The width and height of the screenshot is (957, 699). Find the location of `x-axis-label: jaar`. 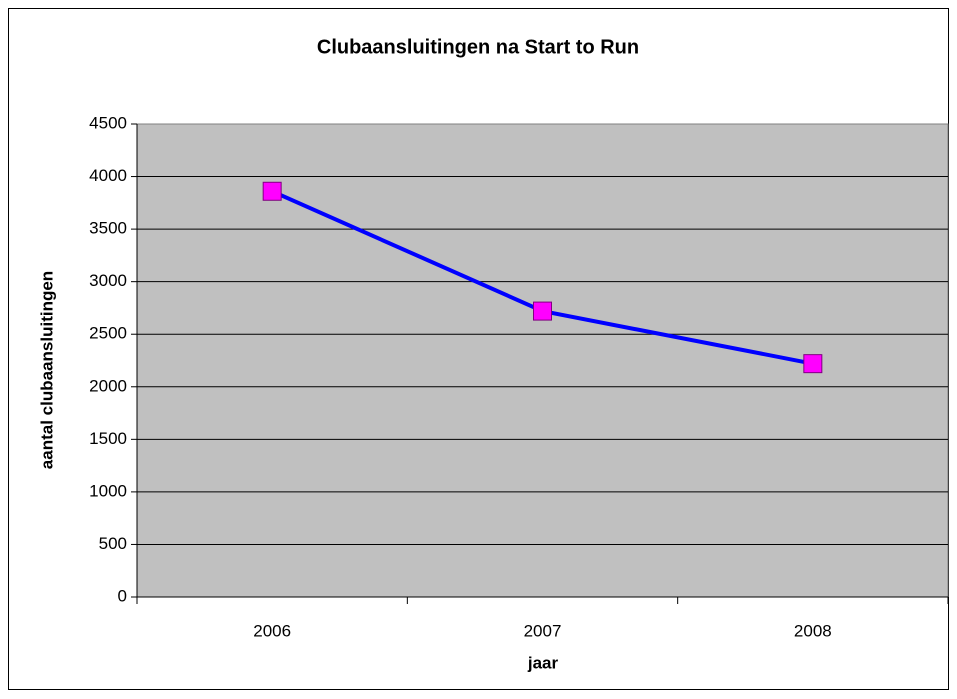

x-axis-label: jaar is located at coordinates (543, 662).